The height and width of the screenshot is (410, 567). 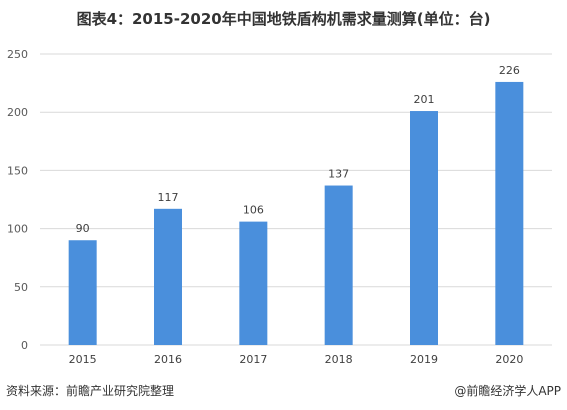 What do you see at coordinates (168, 359) in the screenshot?
I see `x-tick-label: 2016` at bounding box center [168, 359].